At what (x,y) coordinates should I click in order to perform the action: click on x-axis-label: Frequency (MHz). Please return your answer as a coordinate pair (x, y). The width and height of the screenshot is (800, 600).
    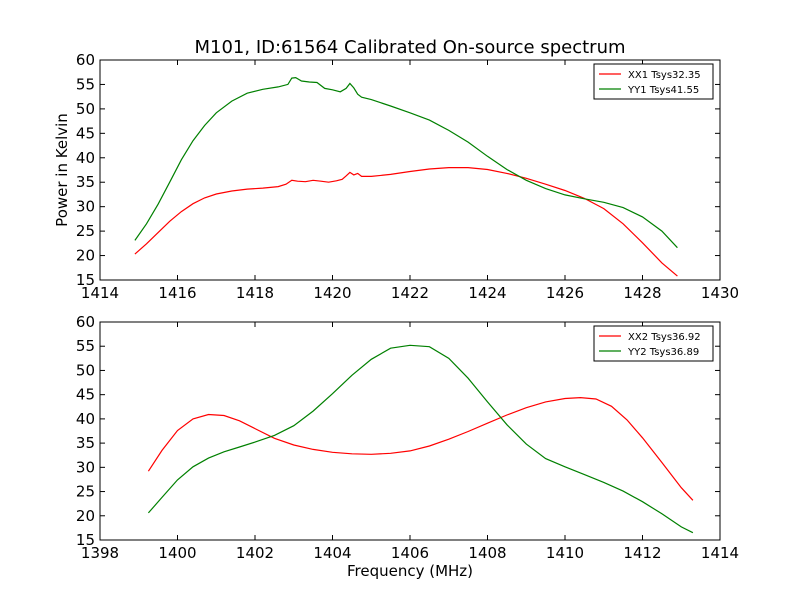
    Looking at the image, I should click on (410, 571).